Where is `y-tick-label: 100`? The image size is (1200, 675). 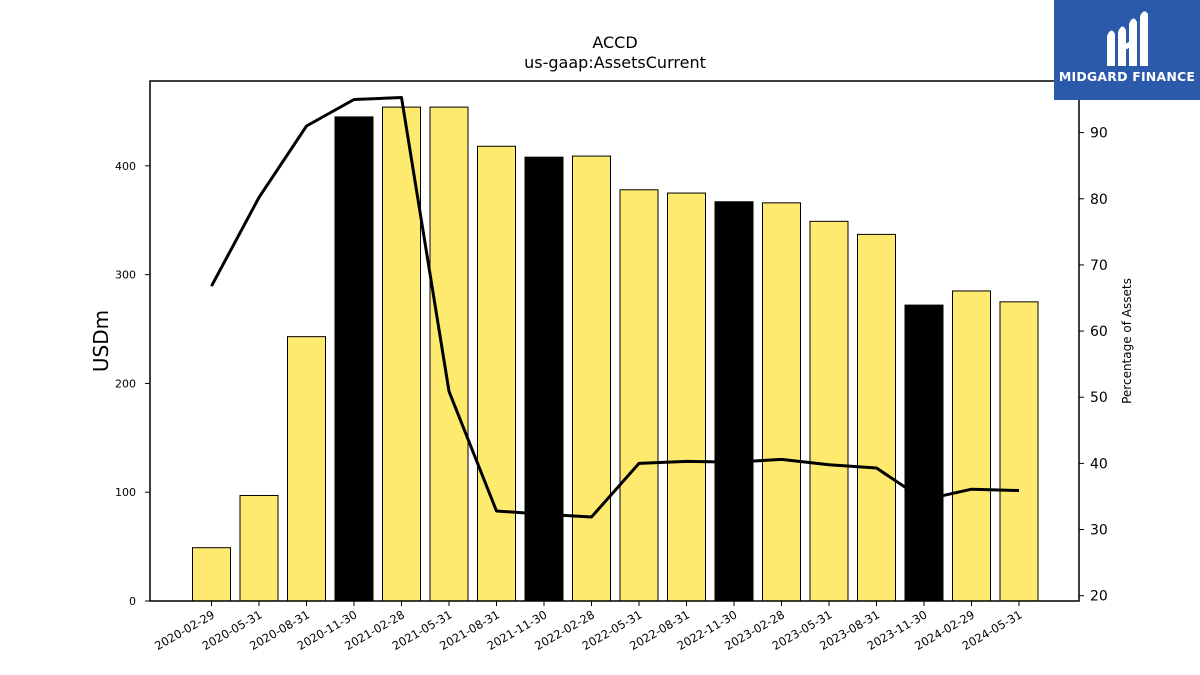 y-tick-label: 100 is located at coordinates (125, 492).